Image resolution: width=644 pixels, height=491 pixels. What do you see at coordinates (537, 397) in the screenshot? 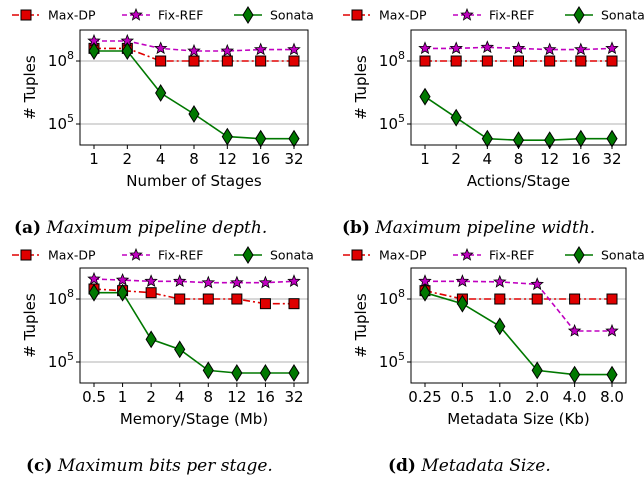
I see `x-tick-label: 2.0` at bounding box center [537, 397].